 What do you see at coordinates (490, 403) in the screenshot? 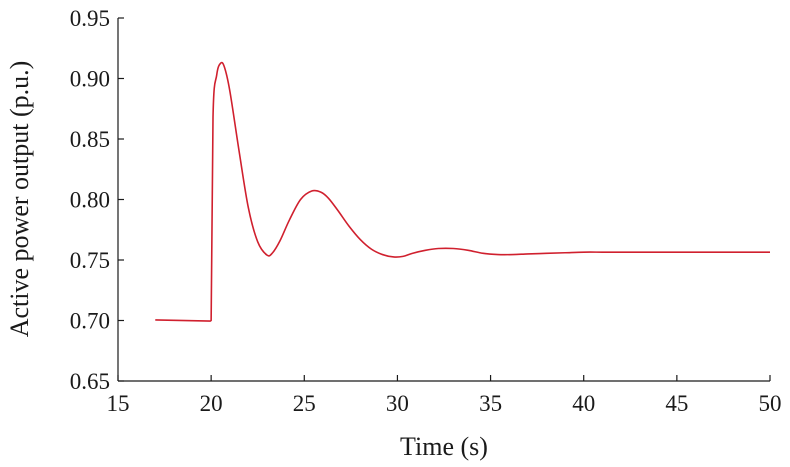
I see `x-tick-label: 35` at bounding box center [490, 403].